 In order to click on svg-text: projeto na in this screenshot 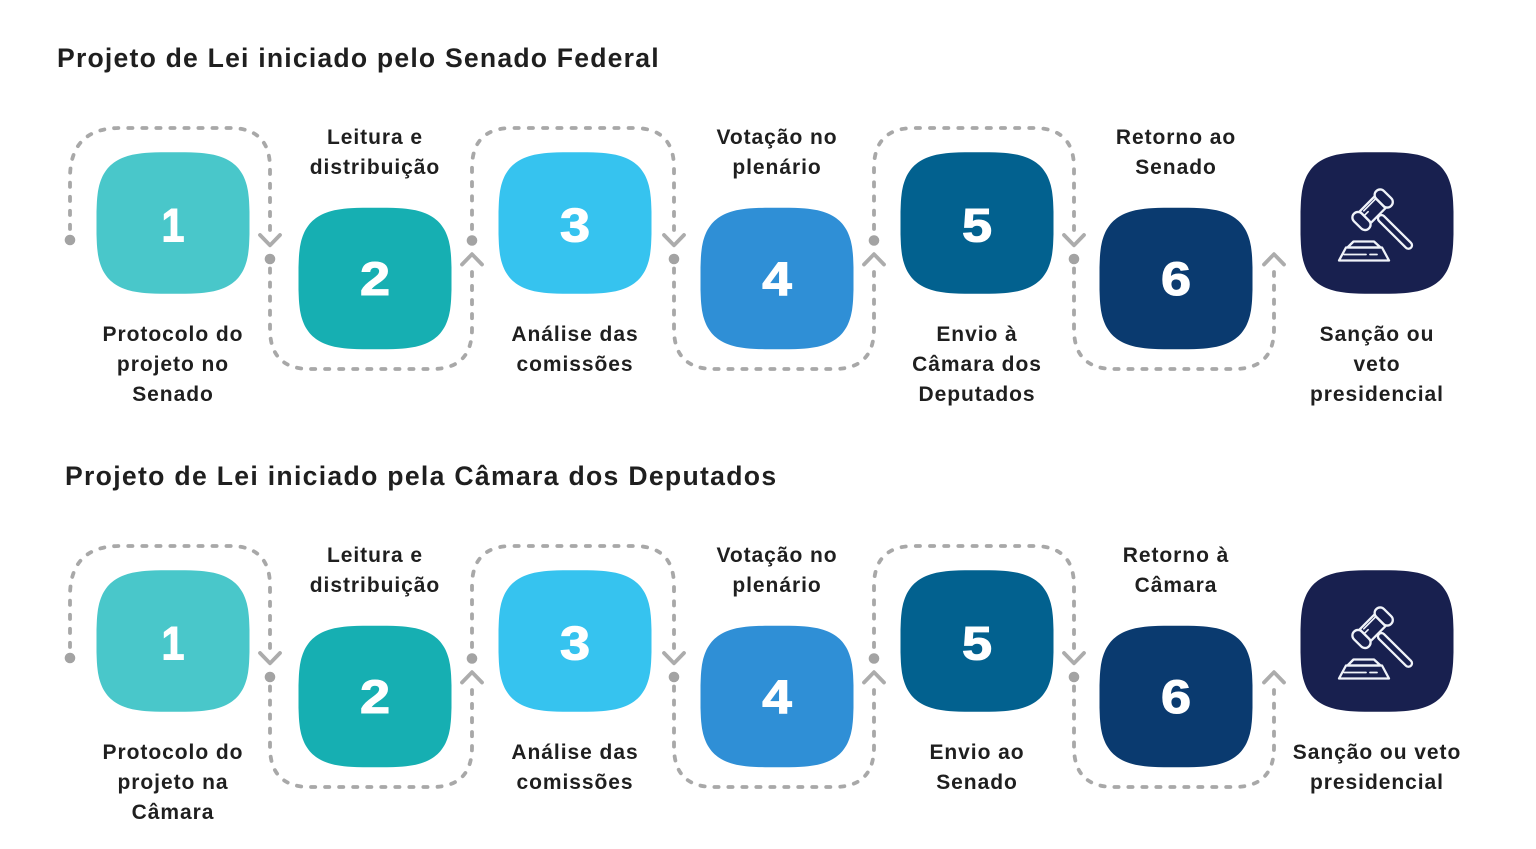, I will do `click(172, 782)`.